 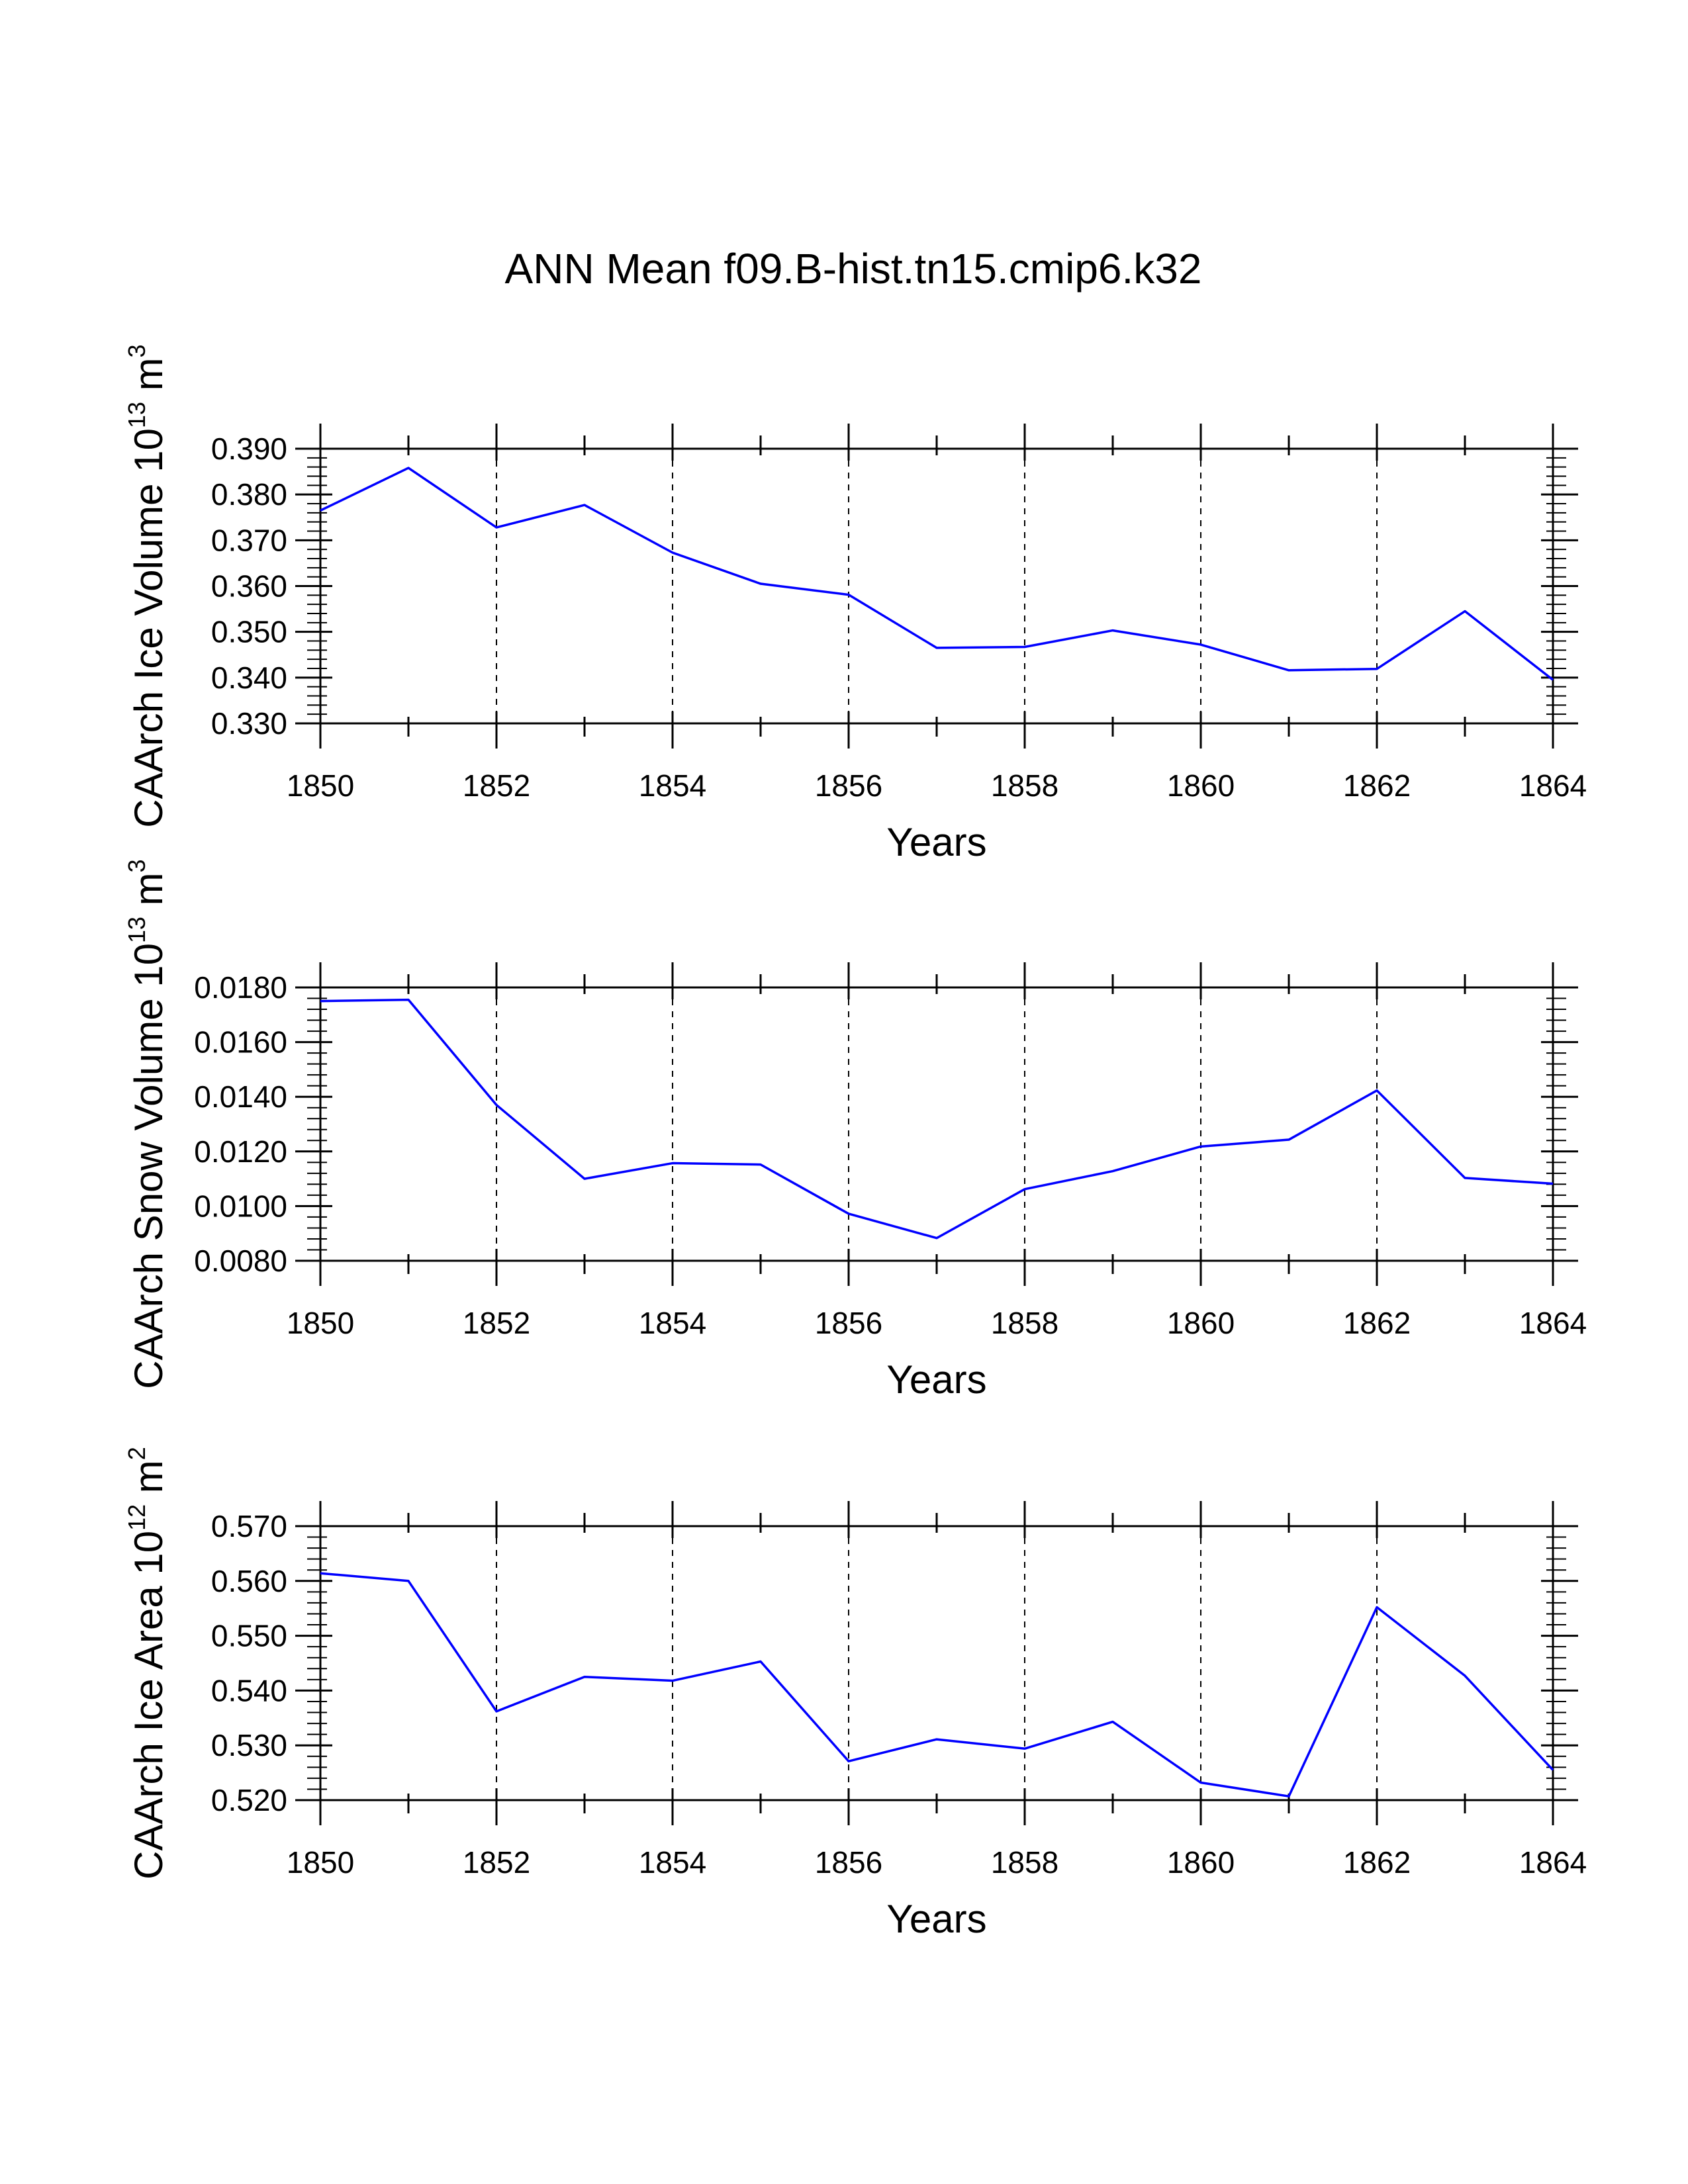 What do you see at coordinates (148, 628) in the screenshot?
I see `y-axis-label-text: CAArch Ice Volume 10` at bounding box center [148, 628].